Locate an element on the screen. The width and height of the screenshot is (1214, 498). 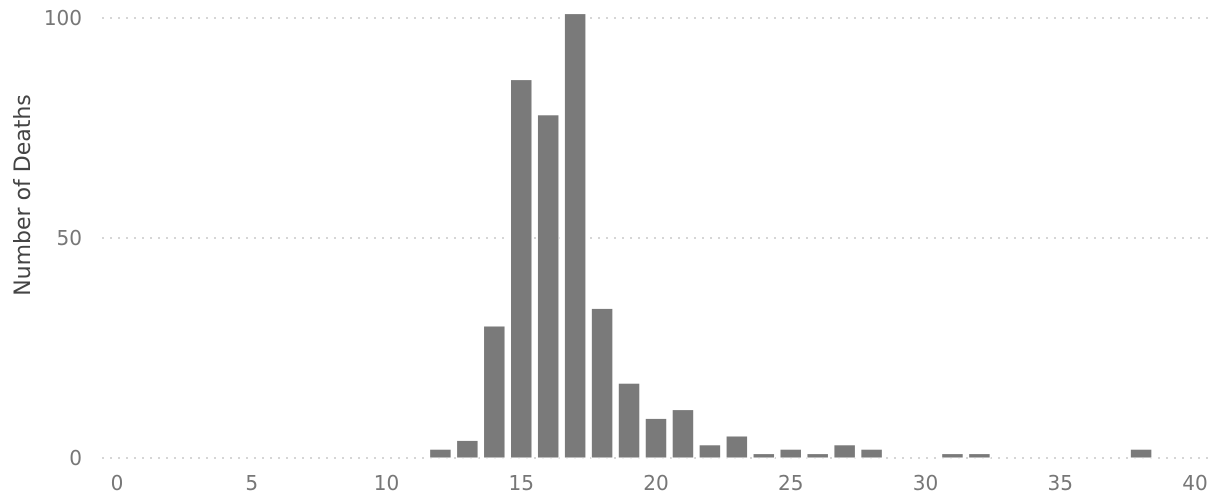
x-tick-label: 20 is located at coordinates (655, 483).